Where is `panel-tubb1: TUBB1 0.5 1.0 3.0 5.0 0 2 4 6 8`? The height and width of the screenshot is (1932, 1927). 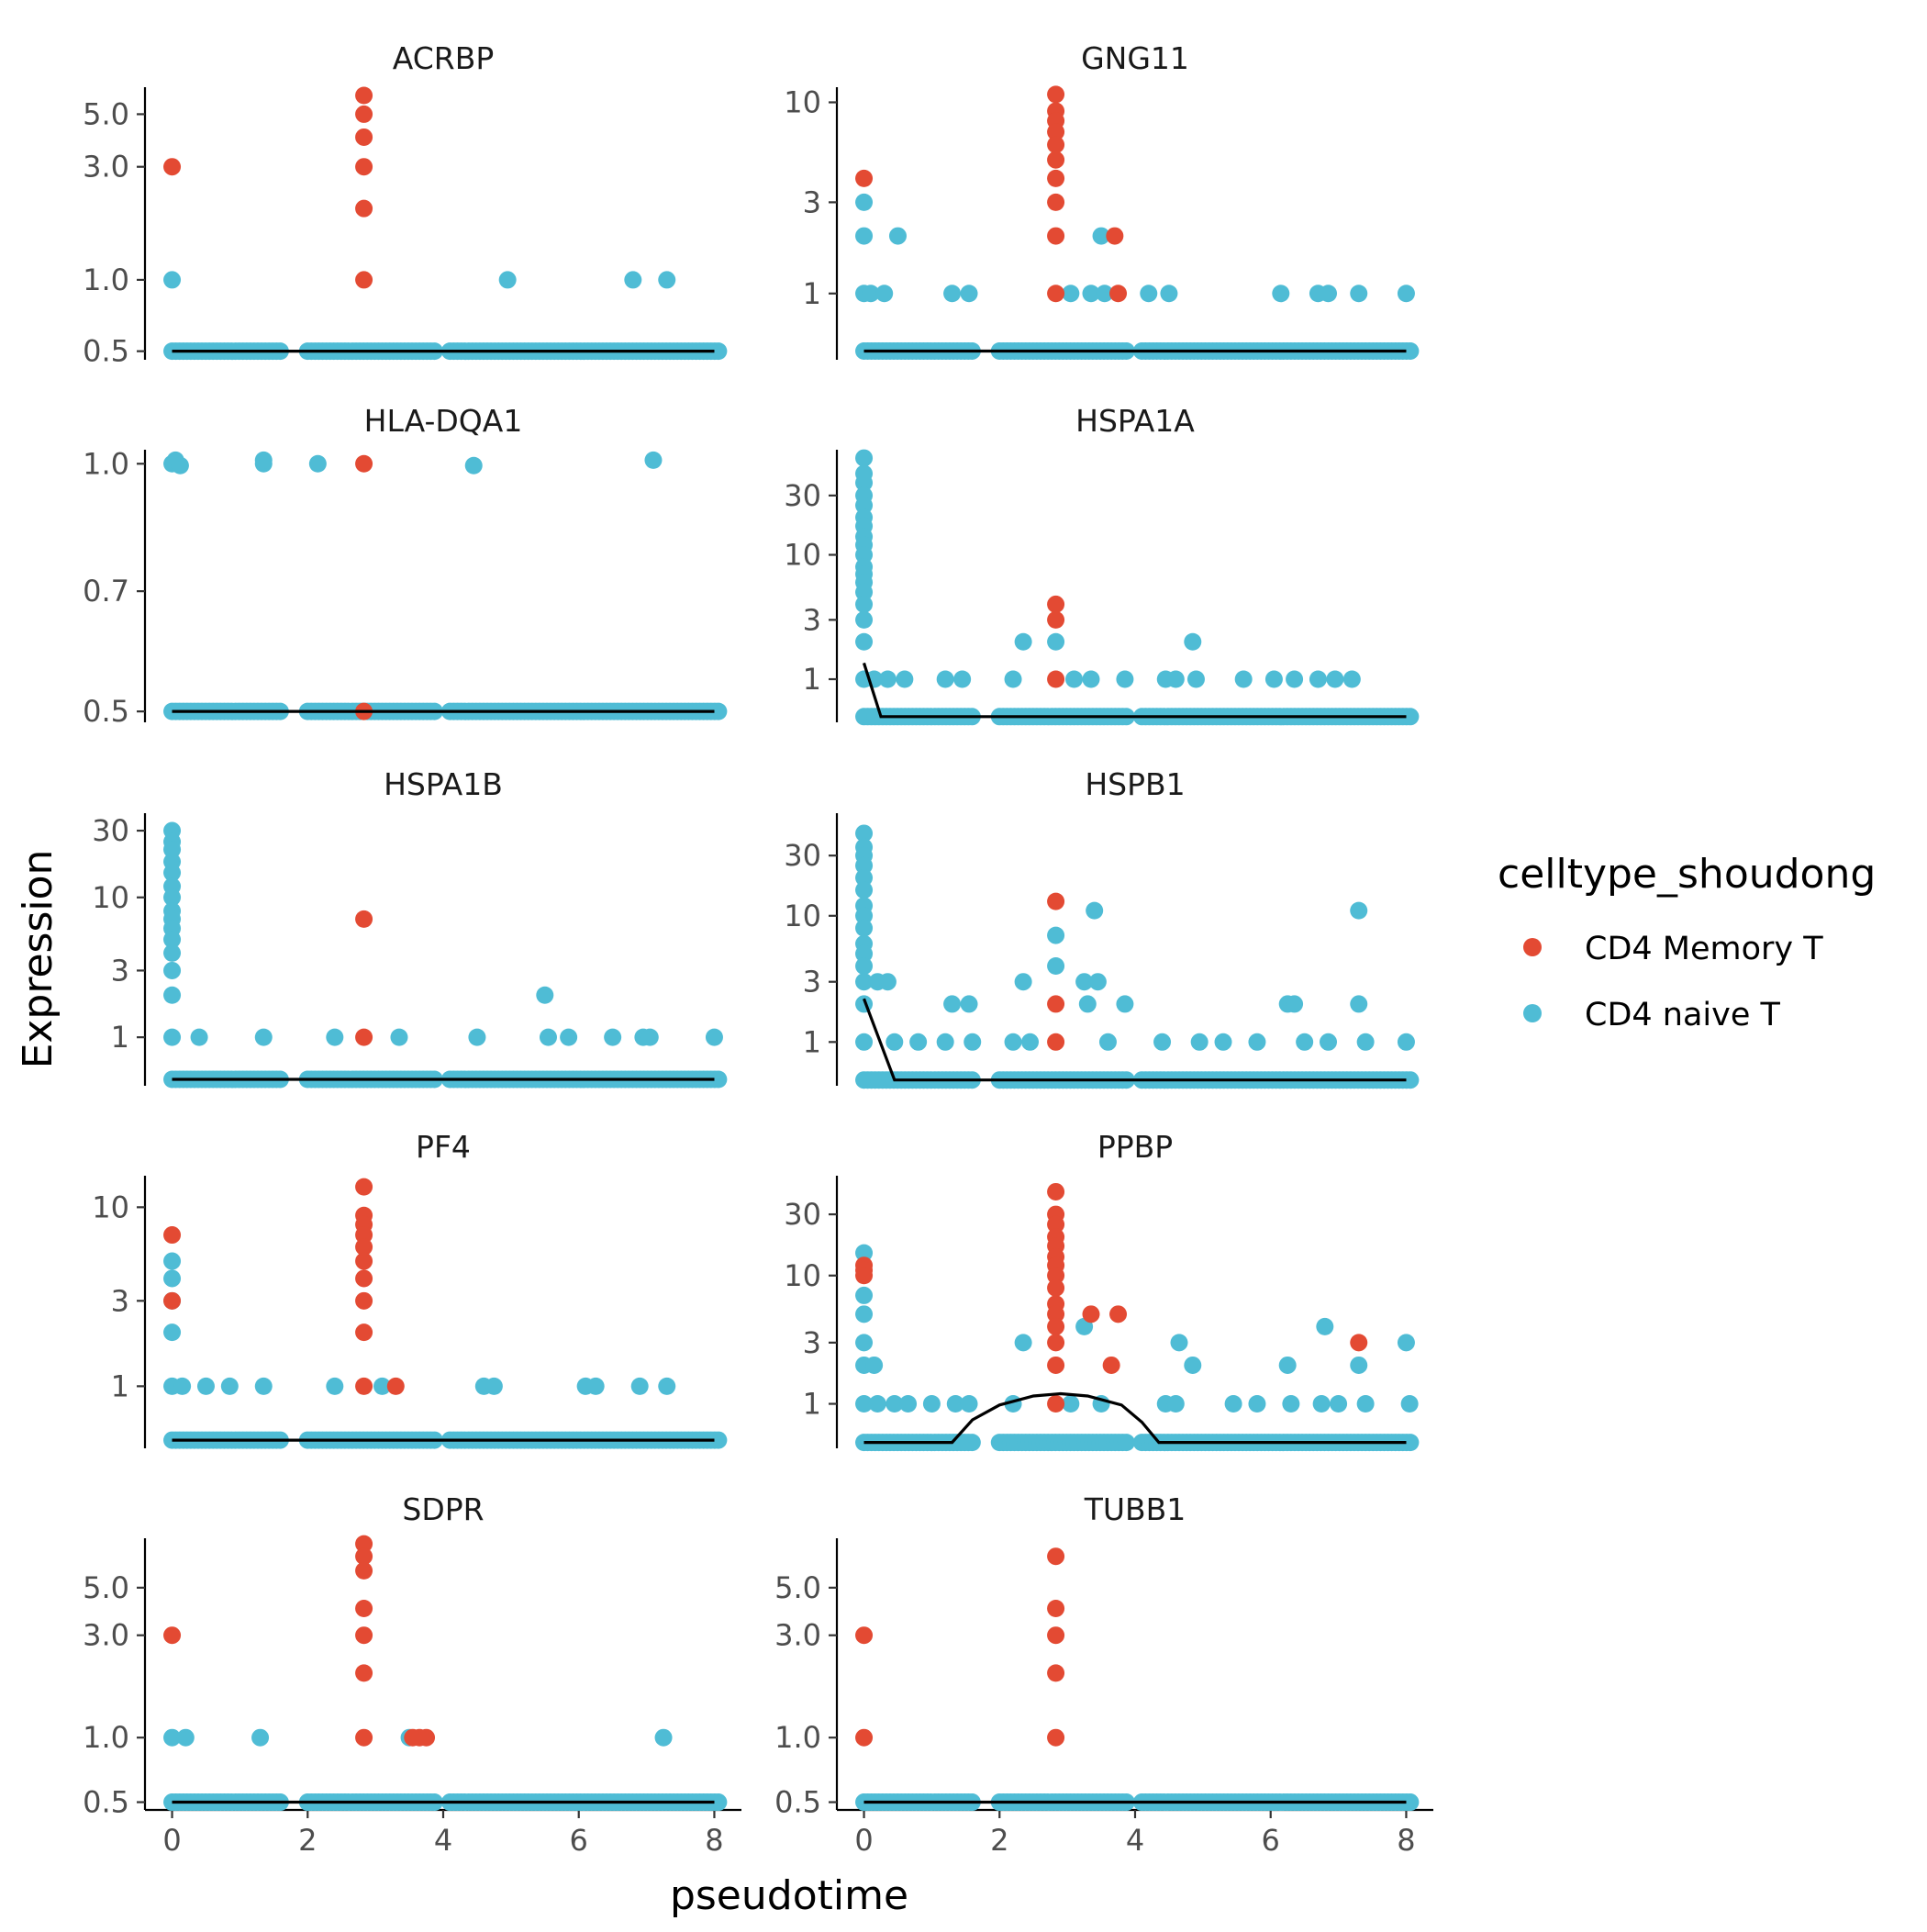 panel-tubb1: TUBB1 0.5 1.0 3.0 5.0 0 2 4 6 8 is located at coordinates (1103, 1674).